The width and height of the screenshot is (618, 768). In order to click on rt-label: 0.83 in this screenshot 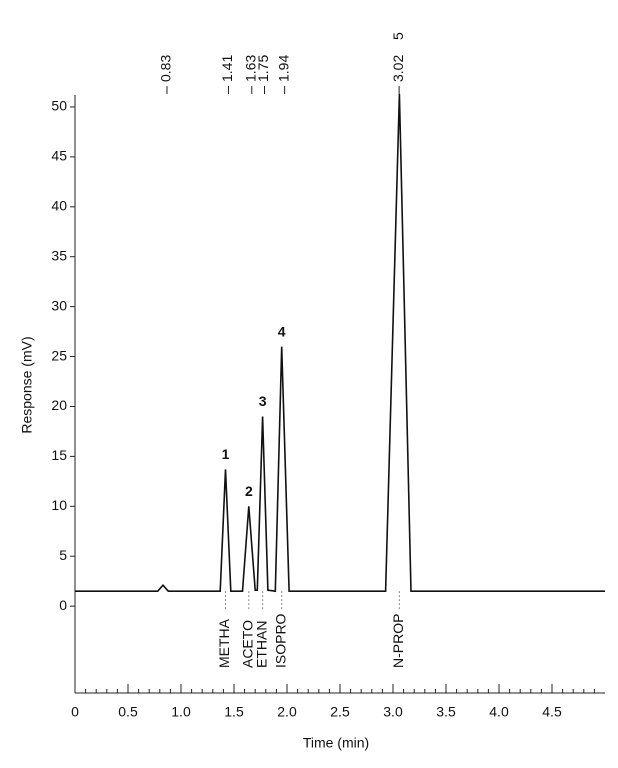, I will do `click(166, 68)`.